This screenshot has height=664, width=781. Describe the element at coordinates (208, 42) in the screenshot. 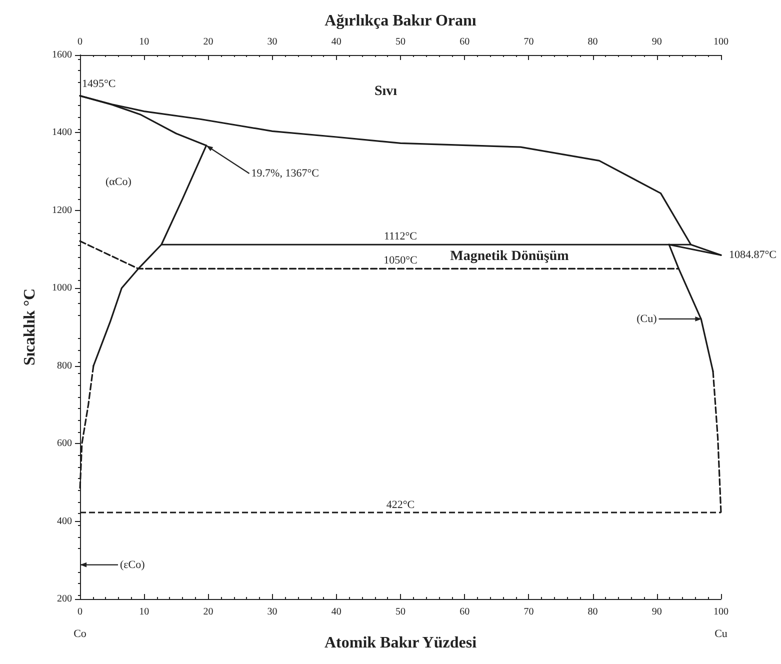

I see `x2-tick-label: 20` at that location.